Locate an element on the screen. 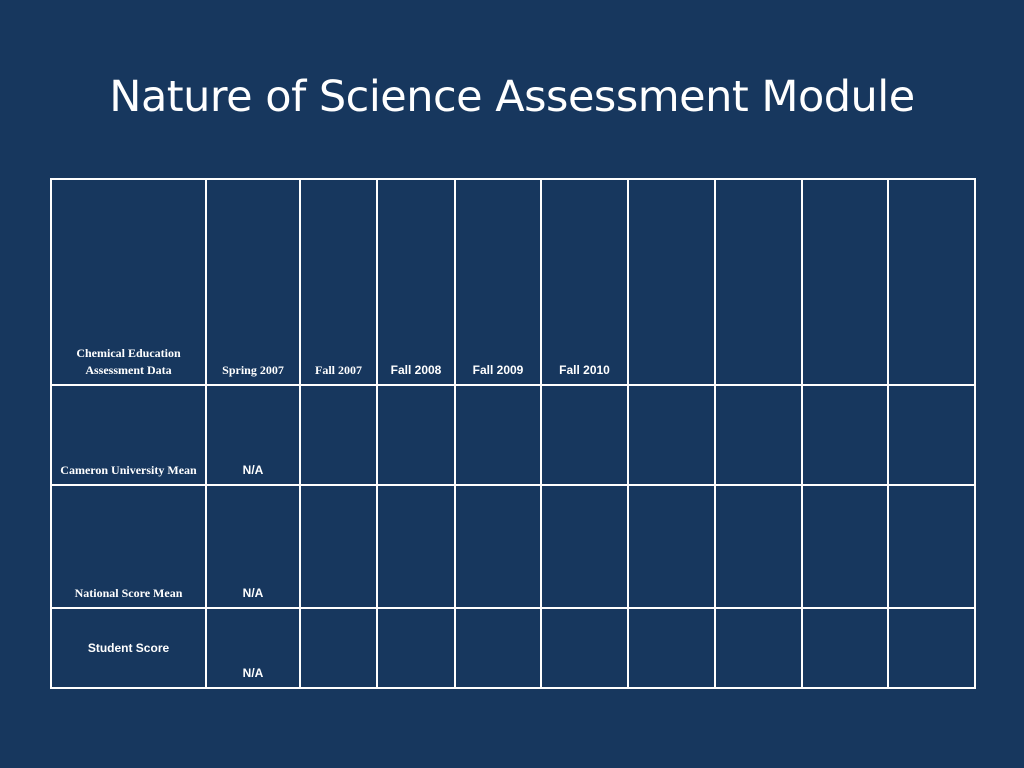  slide-title: Nature of Science Assessment Module is located at coordinates (512, 97).